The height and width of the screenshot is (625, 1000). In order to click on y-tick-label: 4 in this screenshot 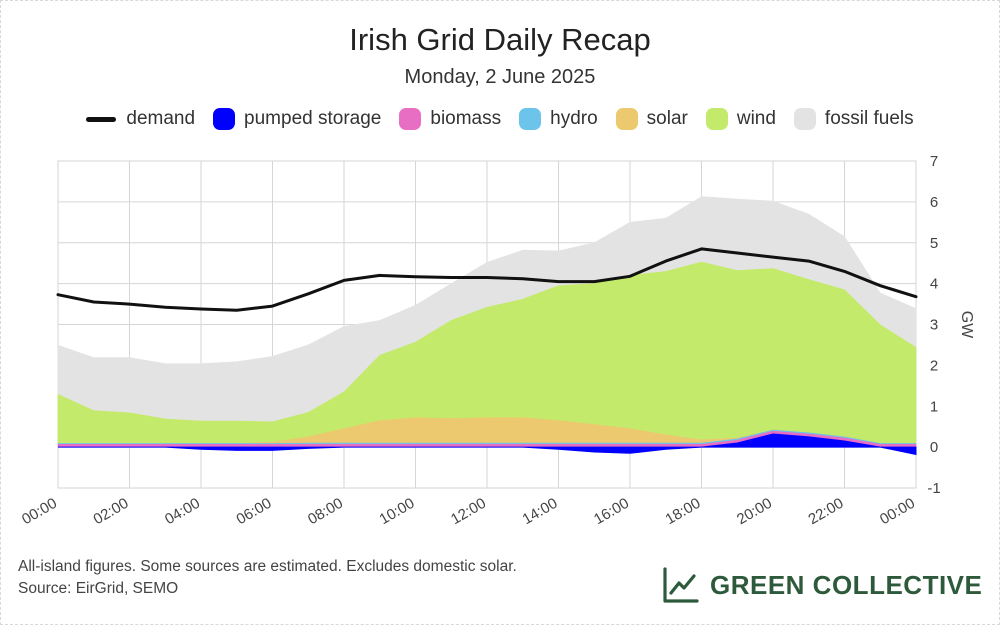, I will do `click(934, 284)`.